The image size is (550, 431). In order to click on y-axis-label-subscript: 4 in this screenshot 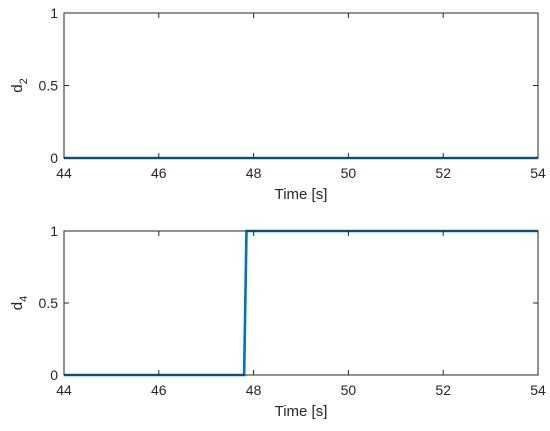, I will do `click(24, 299)`.